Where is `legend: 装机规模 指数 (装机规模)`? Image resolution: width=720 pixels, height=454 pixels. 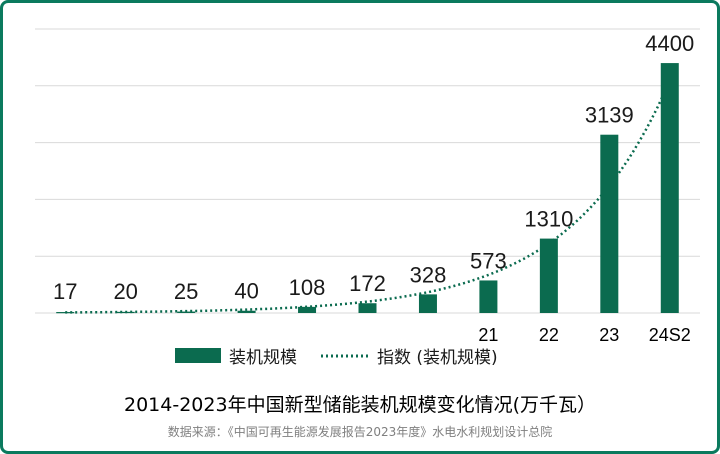
legend: 装机规模 指数 (装机规模) is located at coordinates (336, 358).